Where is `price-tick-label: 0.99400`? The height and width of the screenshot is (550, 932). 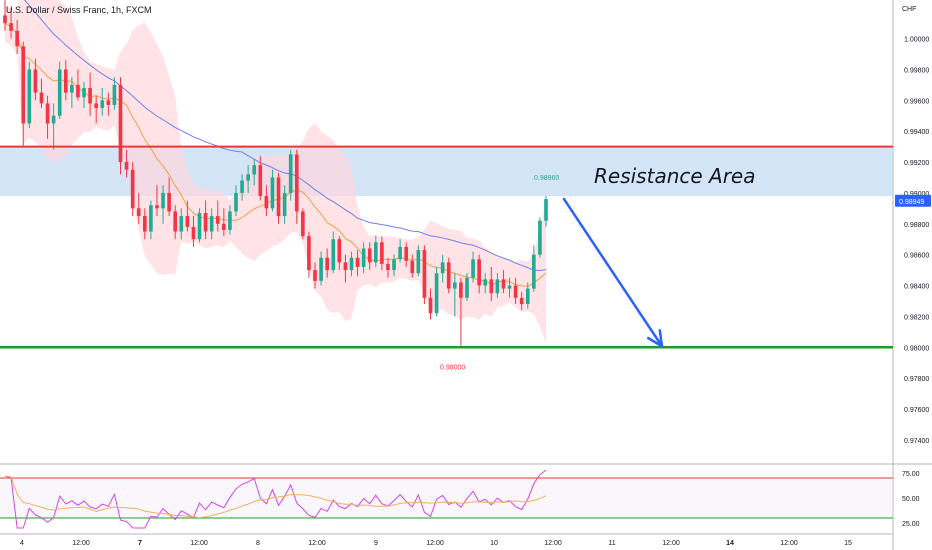 price-tick-label: 0.99400 is located at coordinates (916, 132).